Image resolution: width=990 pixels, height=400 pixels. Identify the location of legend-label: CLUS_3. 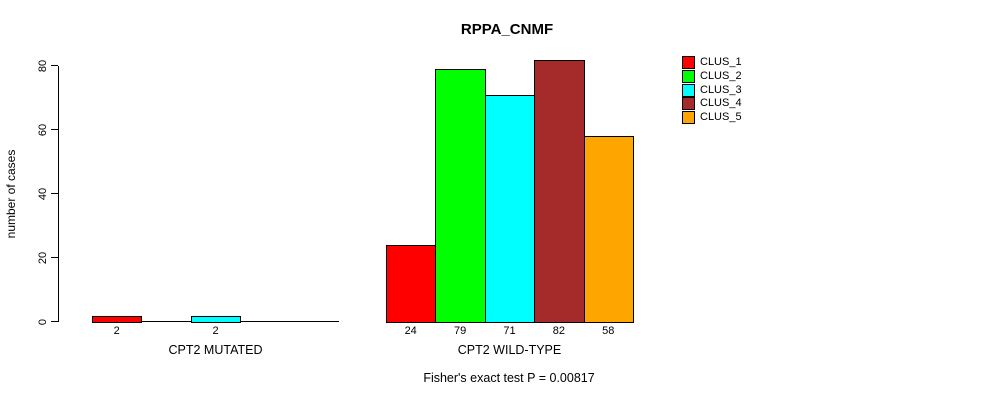
(721, 89).